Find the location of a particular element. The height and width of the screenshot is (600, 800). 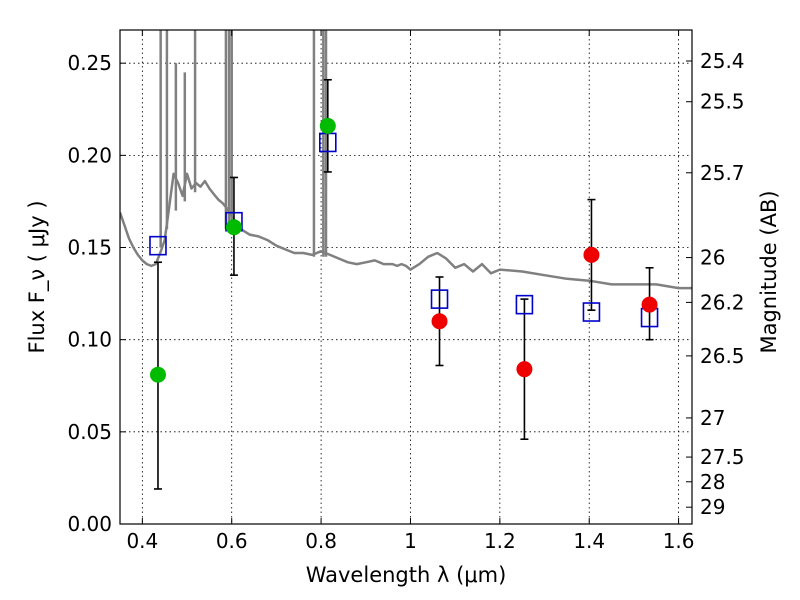

x-tick-label: 1 is located at coordinates (410, 541).